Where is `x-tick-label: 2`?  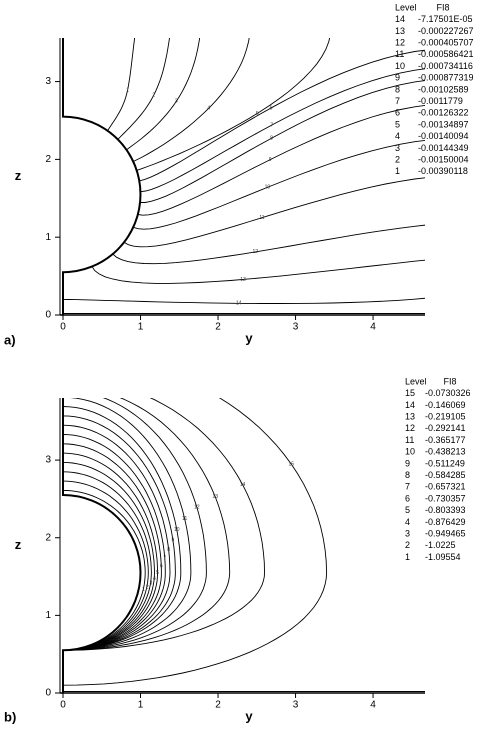
x-tick-label: 2 is located at coordinates (218, 327).